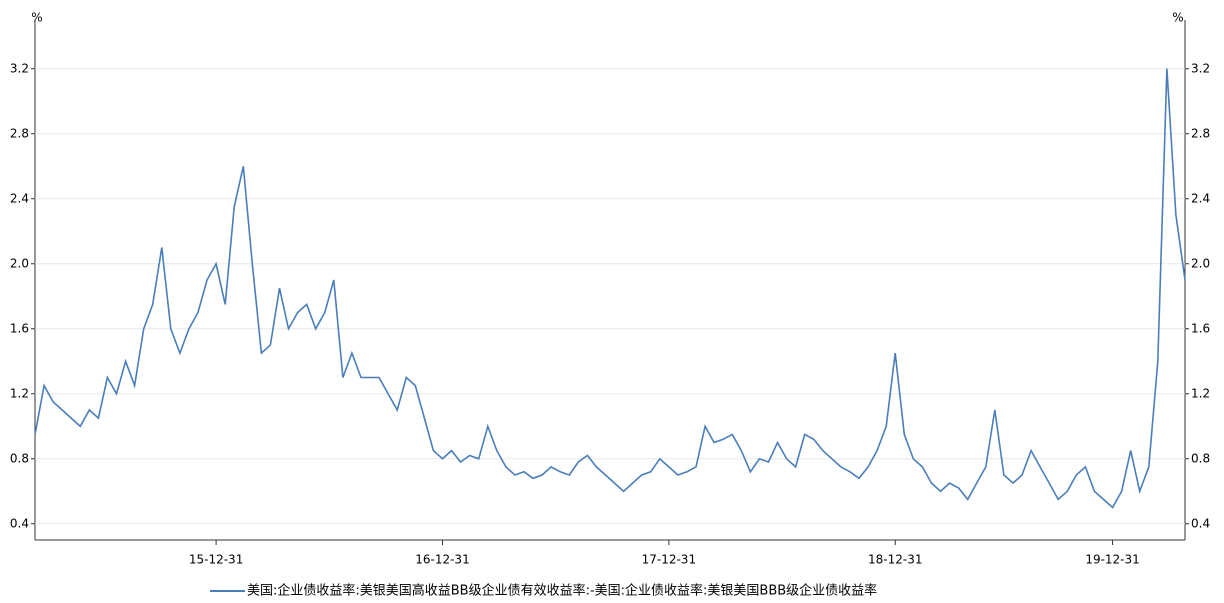  What do you see at coordinates (1200, 198) in the screenshot?
I see `y2-tick-label: 2.4` at bounding box center [1200, 198].